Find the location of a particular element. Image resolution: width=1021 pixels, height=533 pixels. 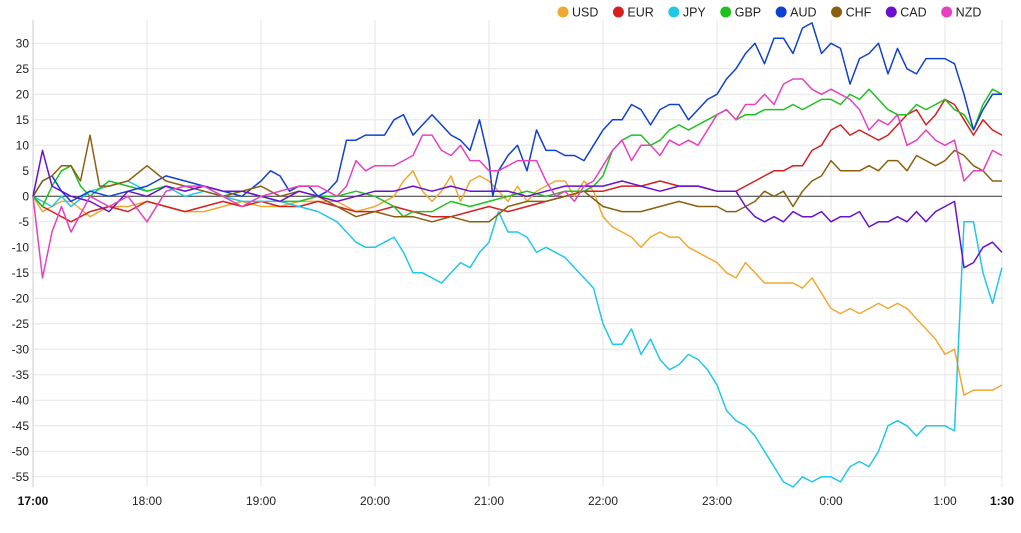

y-tick-label: -5 is located at coordinates (23, 222).